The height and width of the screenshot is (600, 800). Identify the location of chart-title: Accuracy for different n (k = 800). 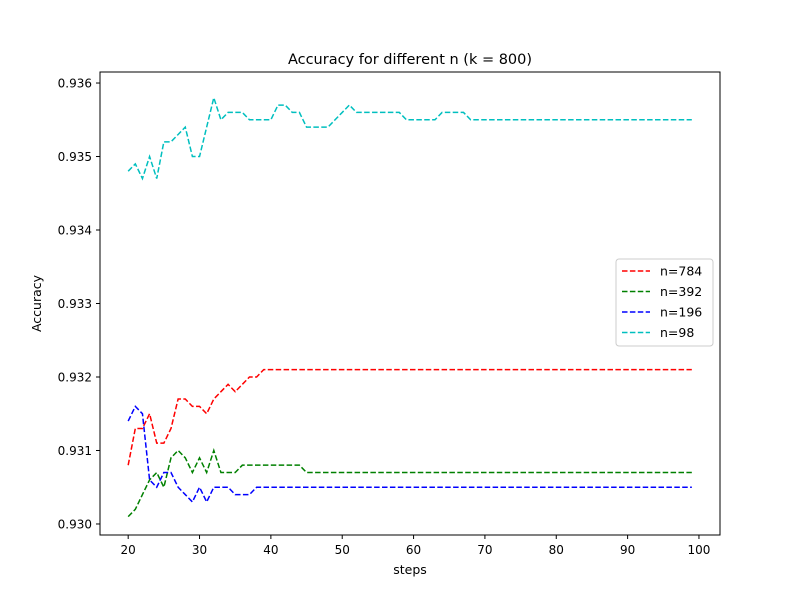
(410, 60).